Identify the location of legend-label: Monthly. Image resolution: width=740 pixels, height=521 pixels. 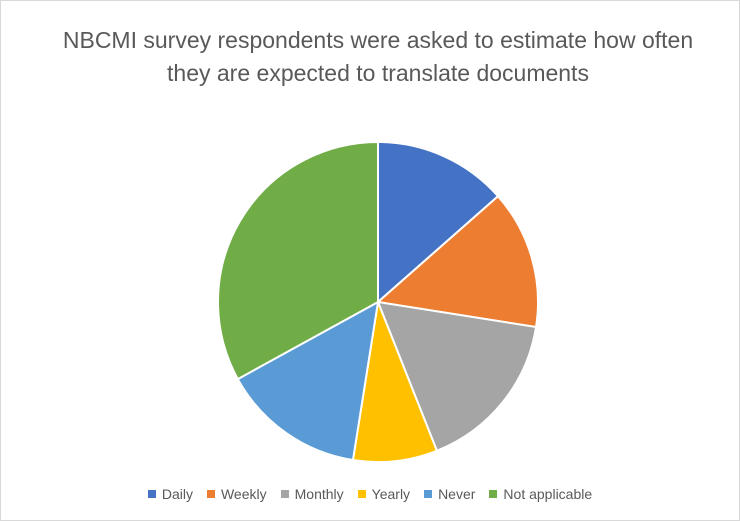
(319, 494).